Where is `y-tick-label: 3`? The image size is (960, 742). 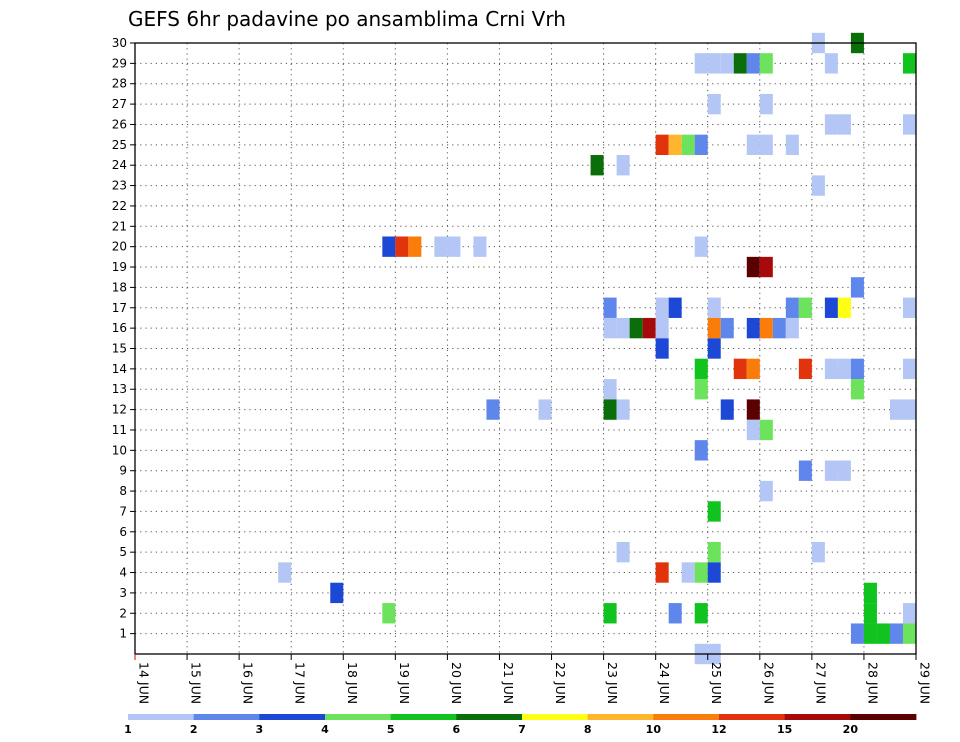
y-tick-label: 3 is located at coordinates (123, 593).